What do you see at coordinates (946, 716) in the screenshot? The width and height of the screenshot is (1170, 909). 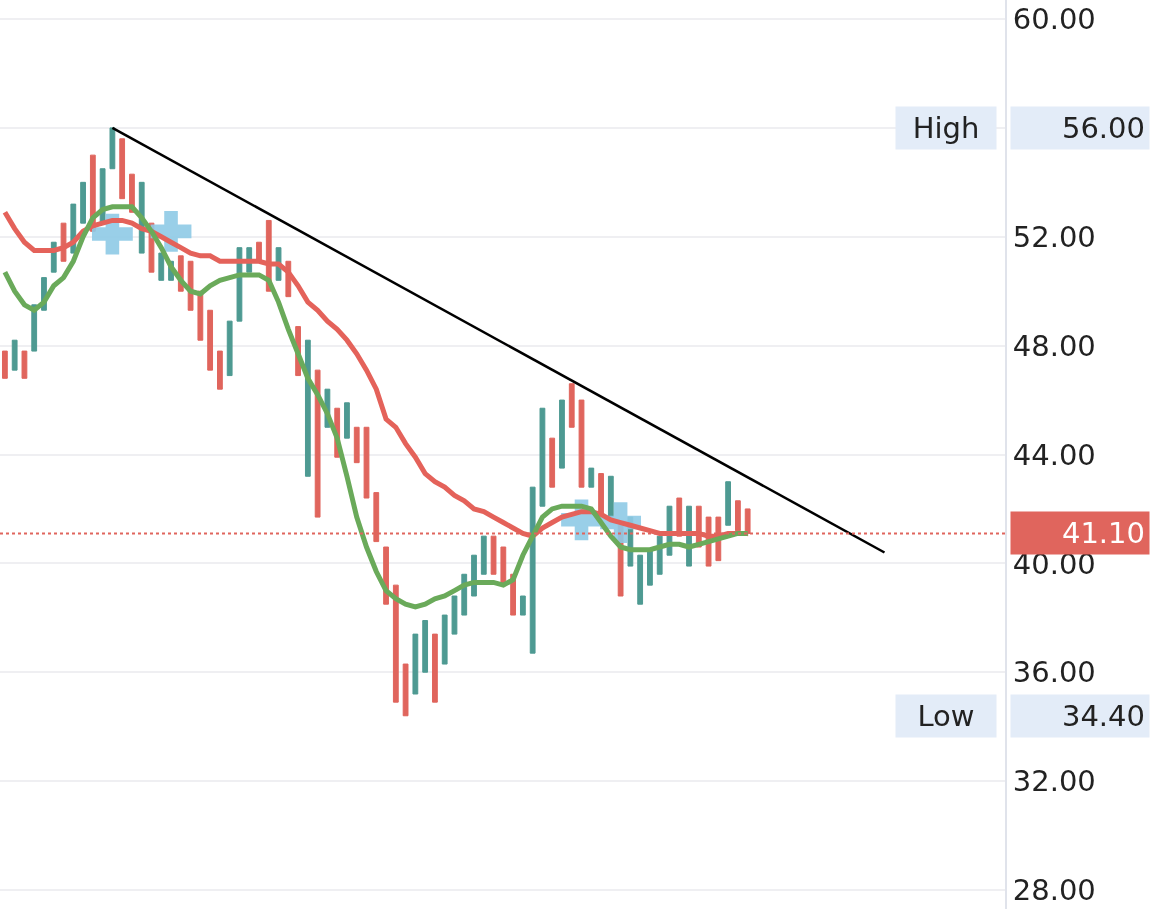 I see `text: Low` at bounding box center [946, 716].